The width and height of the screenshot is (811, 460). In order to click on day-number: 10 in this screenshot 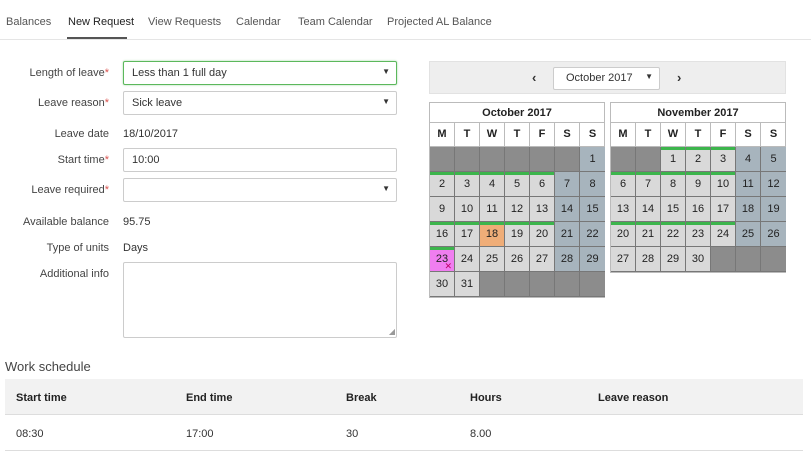, I will do `click(723, 184)`.